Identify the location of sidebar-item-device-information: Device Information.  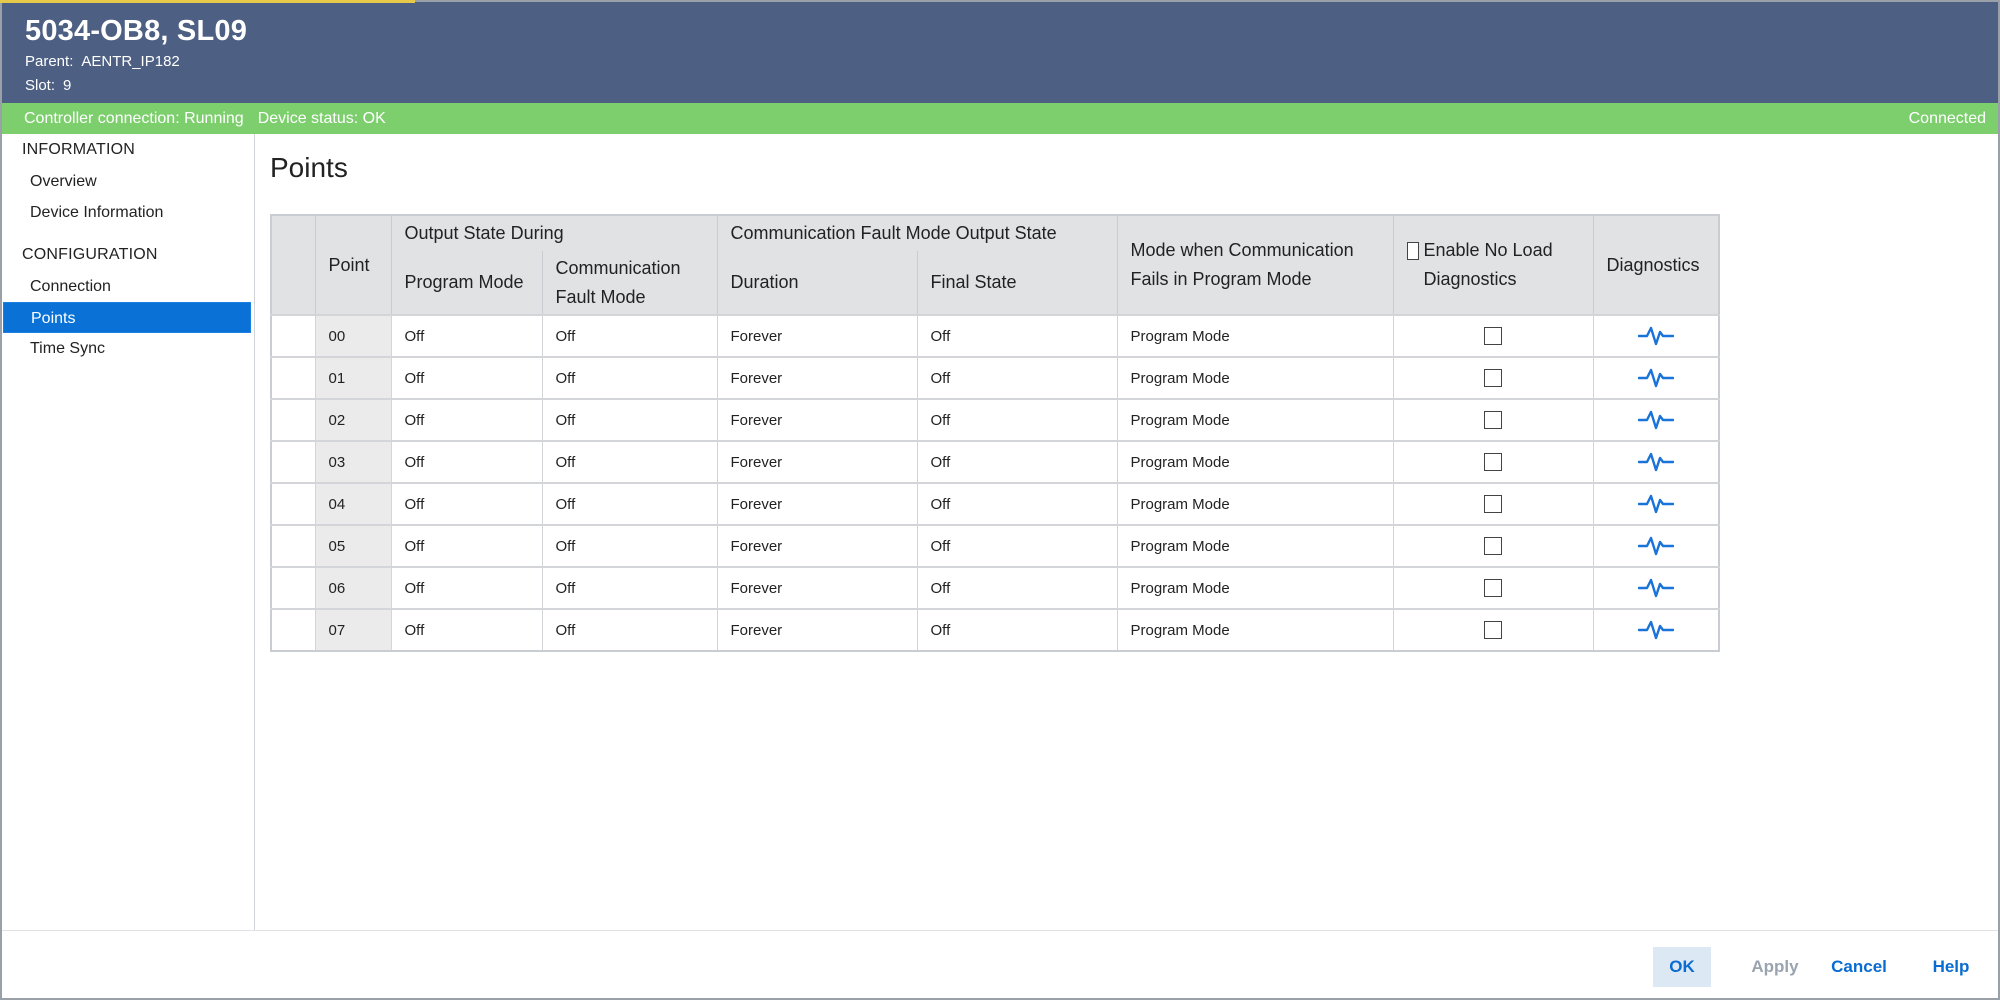
(97, 212).